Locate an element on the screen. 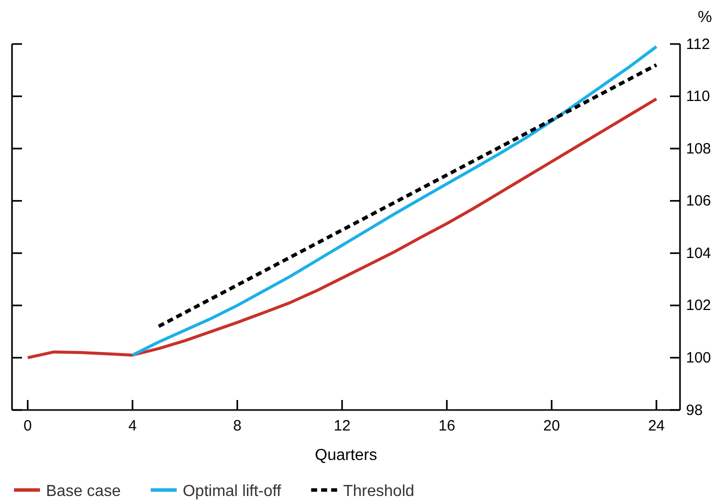  y-tick-label: 108 is located at coordinates (699, 149).